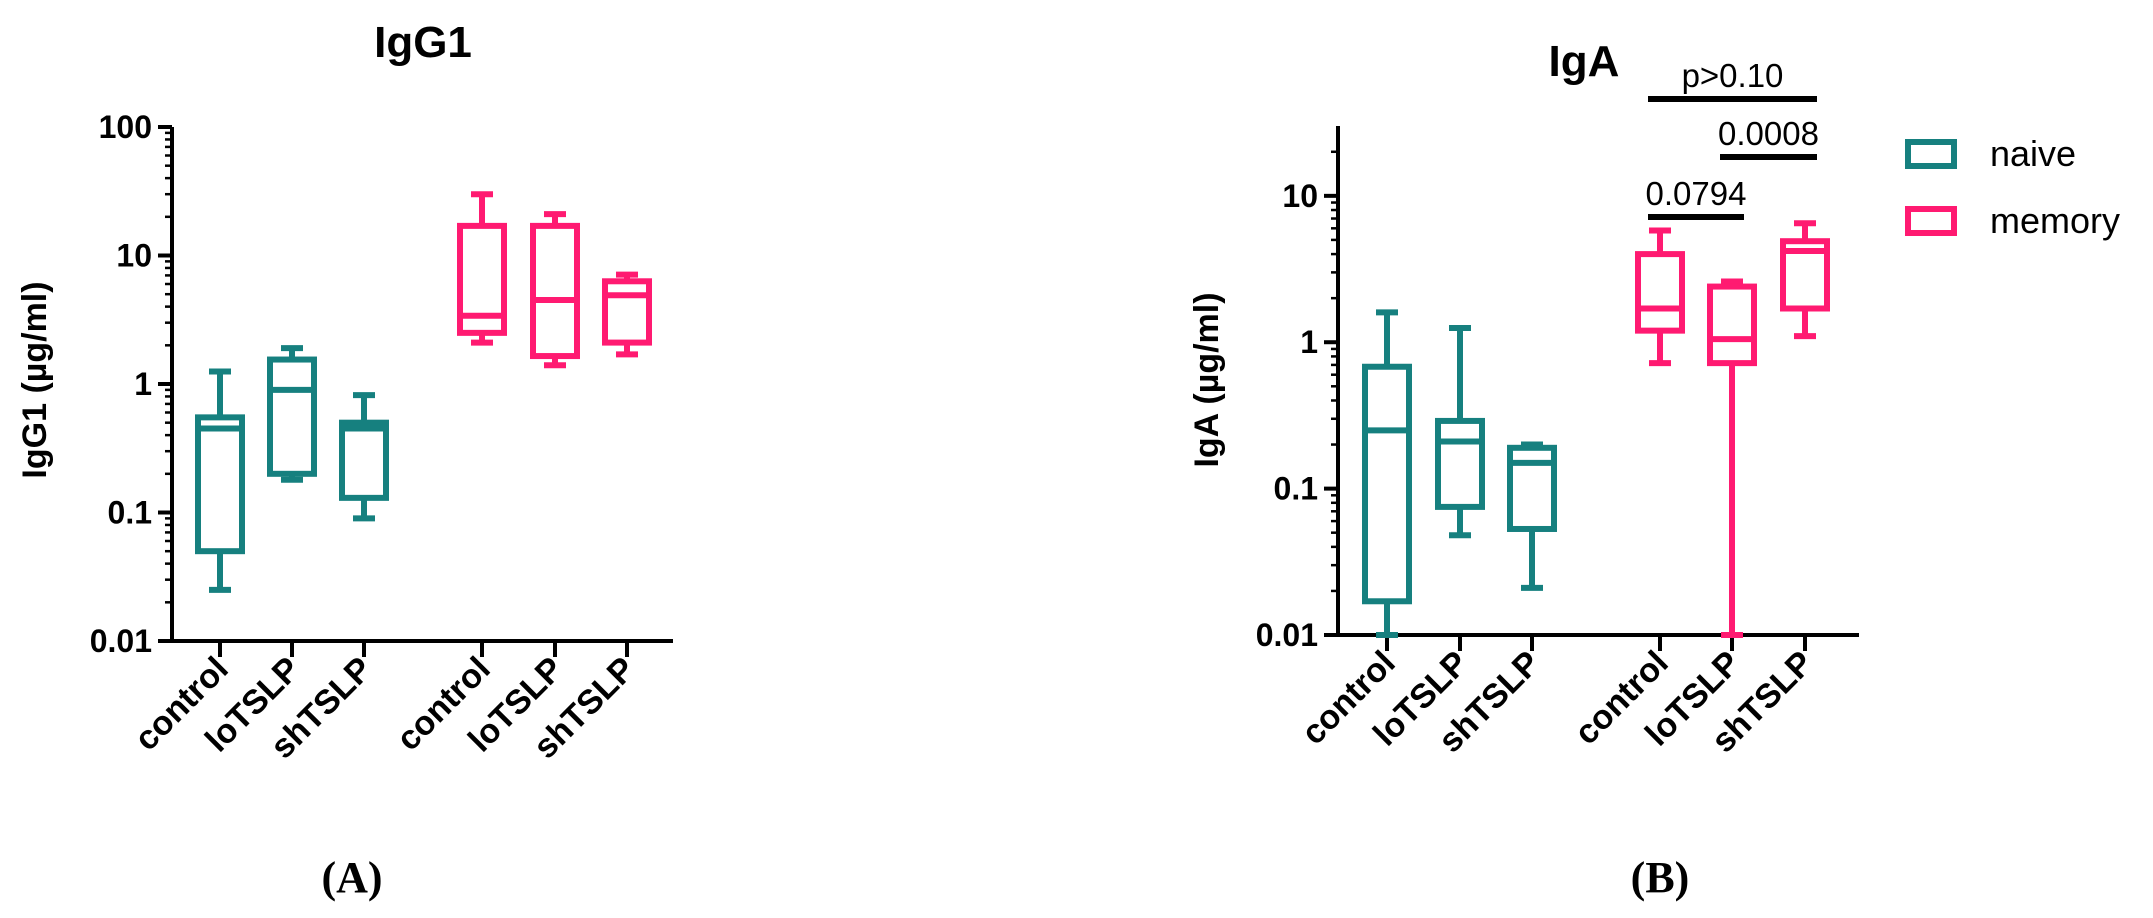 Image resolution: width=2153 pixels, height=918 pixels. I want to click on panel-a-box-naive-shTSLP, so click(364, 457).